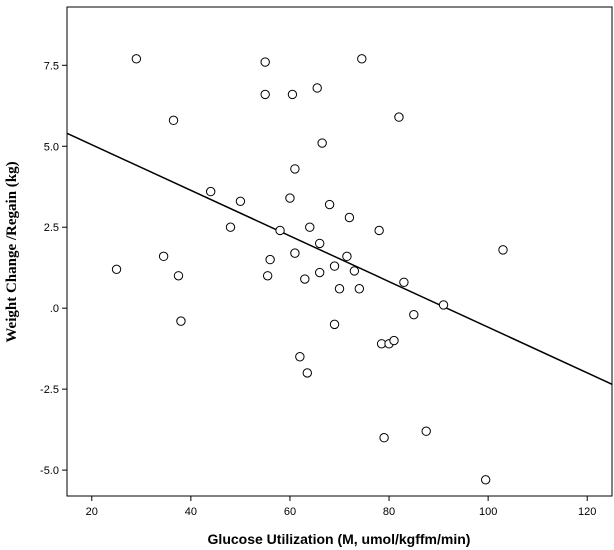 This screenshot has width=614, height=550. I want to click on y-axis-title: Weight Change /Regain (kg), so click(12, 251).